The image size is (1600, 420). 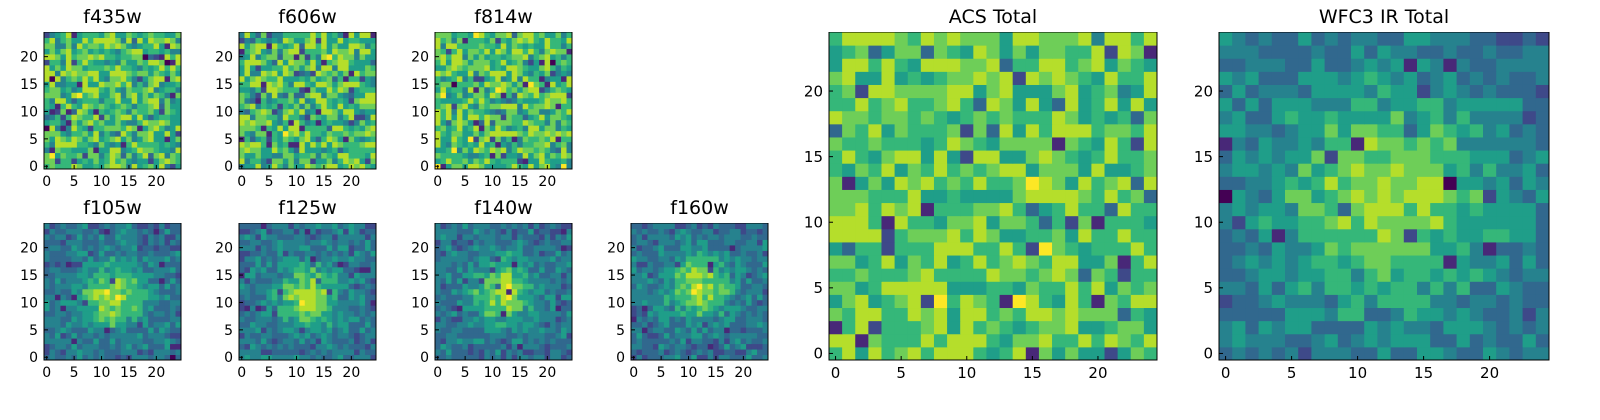 I want to click on x-tick-label: 5, so click(x=465, y=373).